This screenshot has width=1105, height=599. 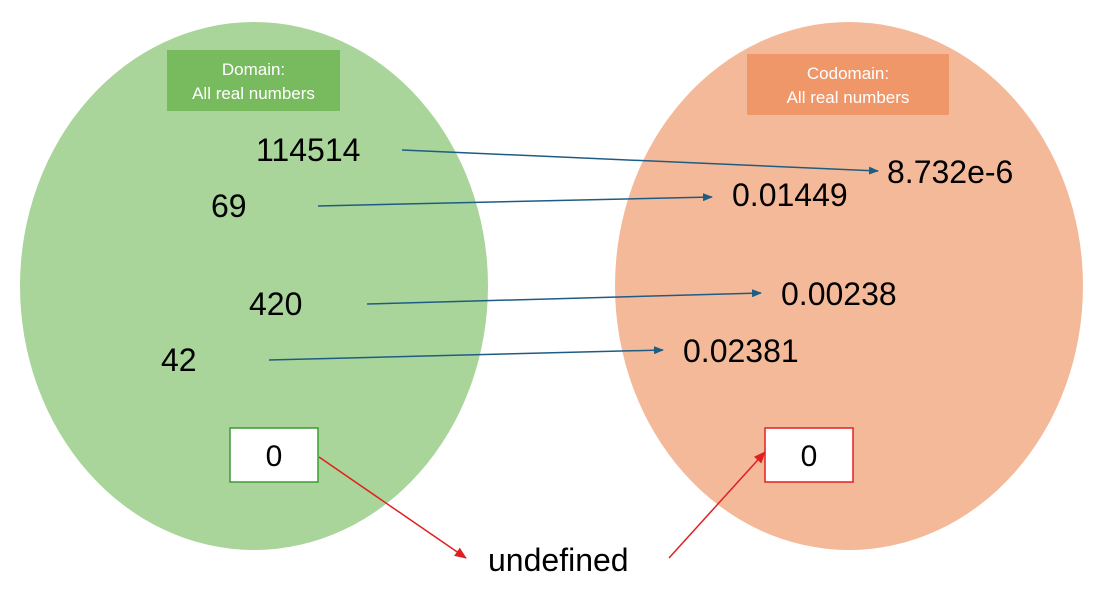 What do you see at coordinates (229, 206) in the screenshot?
I see `input-69: 69` at bounding box center [229, 206].